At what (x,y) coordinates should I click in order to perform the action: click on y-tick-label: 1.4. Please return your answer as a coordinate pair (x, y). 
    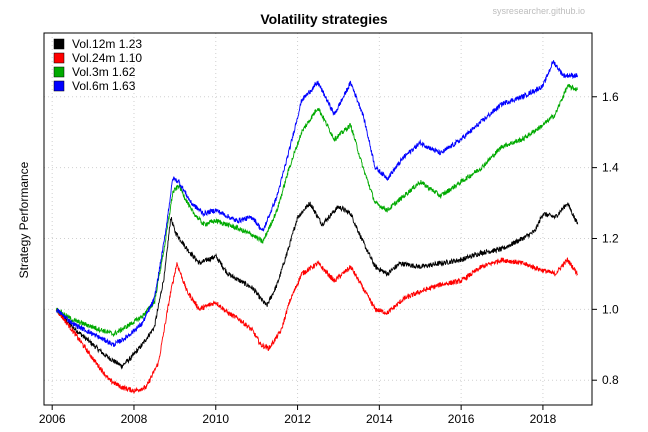
    Looking at the image, I should click on (610, 168).